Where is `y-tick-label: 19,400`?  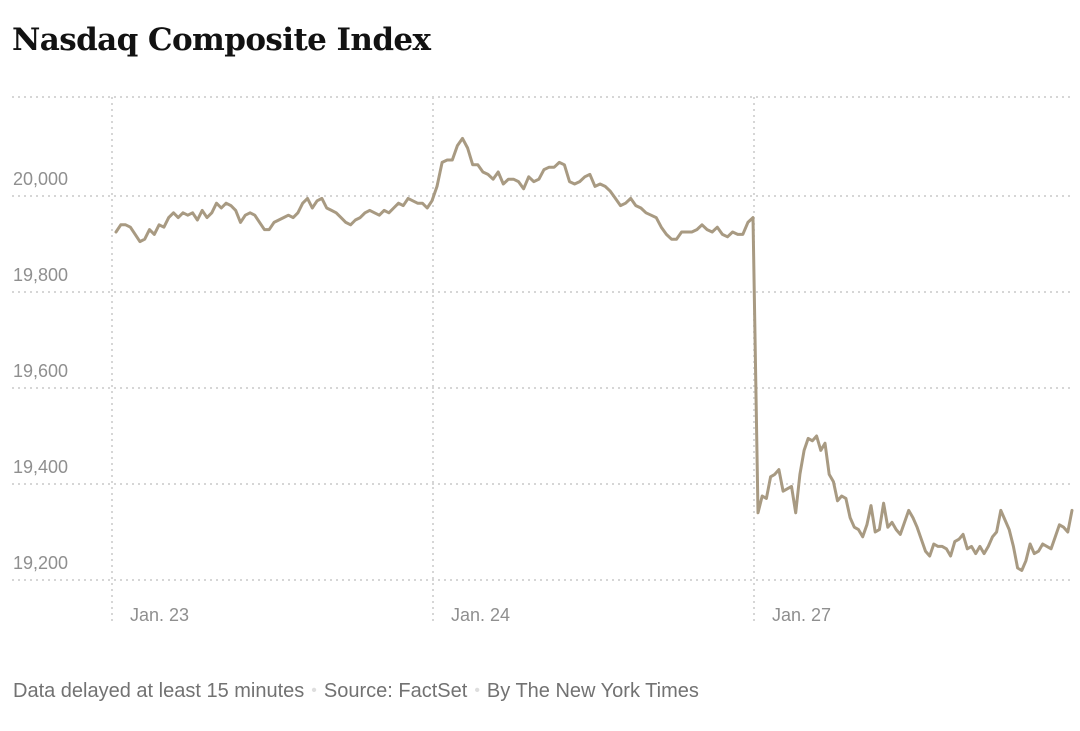
y-tick-label: 19,400 is located at coordinates (40, 467).